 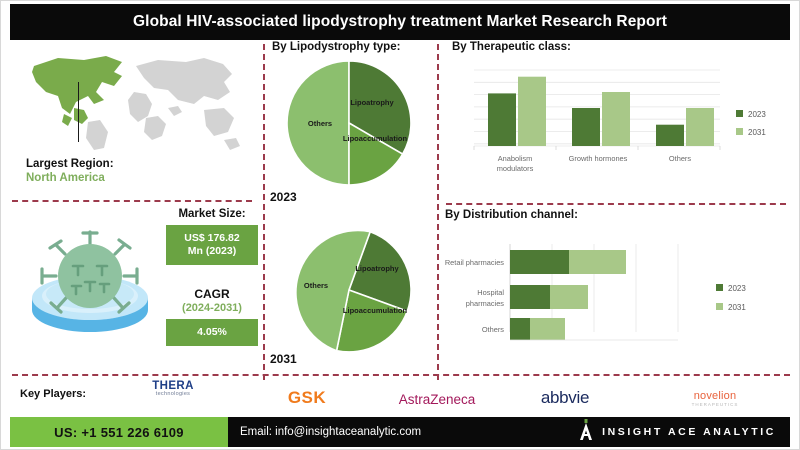 I want to click on world-map-icon, so click(x=133, y=104).